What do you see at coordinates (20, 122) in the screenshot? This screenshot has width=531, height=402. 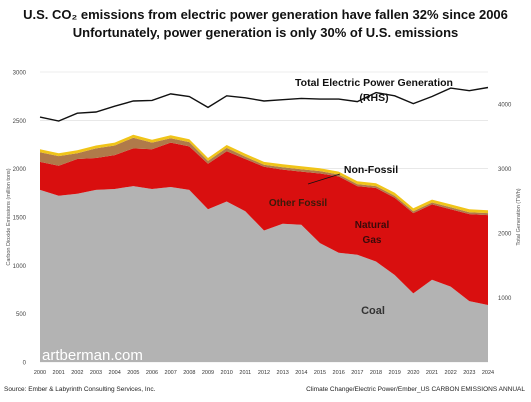 I see `y-tick-label: 2500` at bounding box center [20, 122].